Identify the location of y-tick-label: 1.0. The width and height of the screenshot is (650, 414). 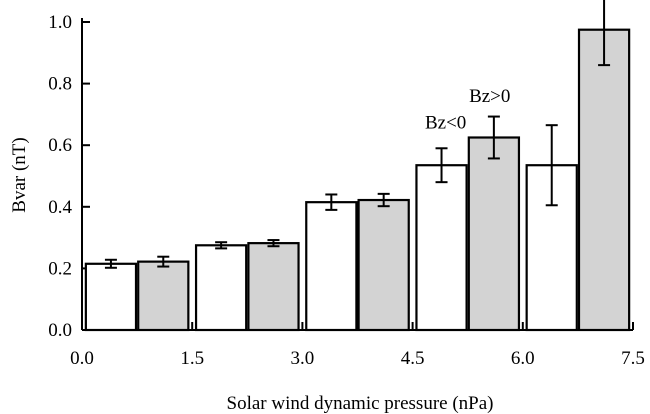
(60, 22).